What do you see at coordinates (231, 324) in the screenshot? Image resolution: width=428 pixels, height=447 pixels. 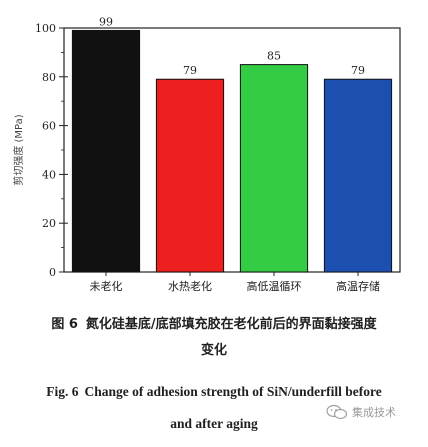 I see `caption-cn-text: 氮化硅基底/底部填充胶在老化前后的界面黏接强度` at bounding box center [231, 324].